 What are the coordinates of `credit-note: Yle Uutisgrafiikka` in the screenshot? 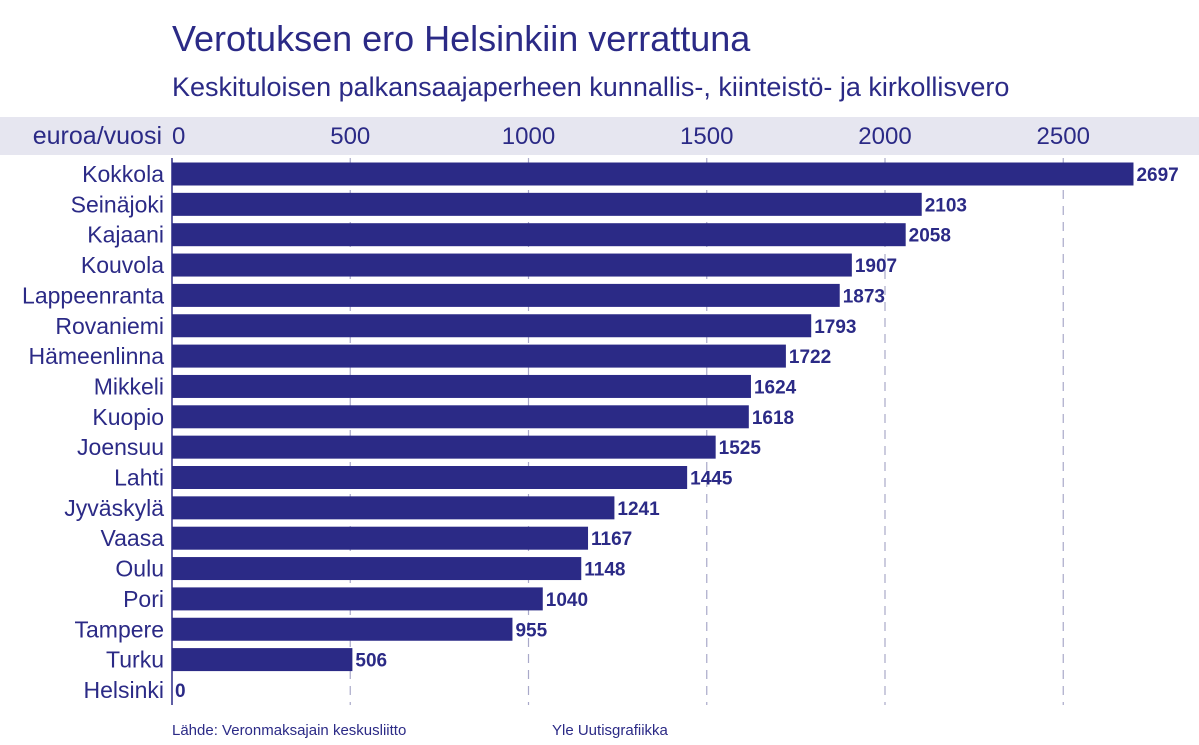 It's located at (610, 730).